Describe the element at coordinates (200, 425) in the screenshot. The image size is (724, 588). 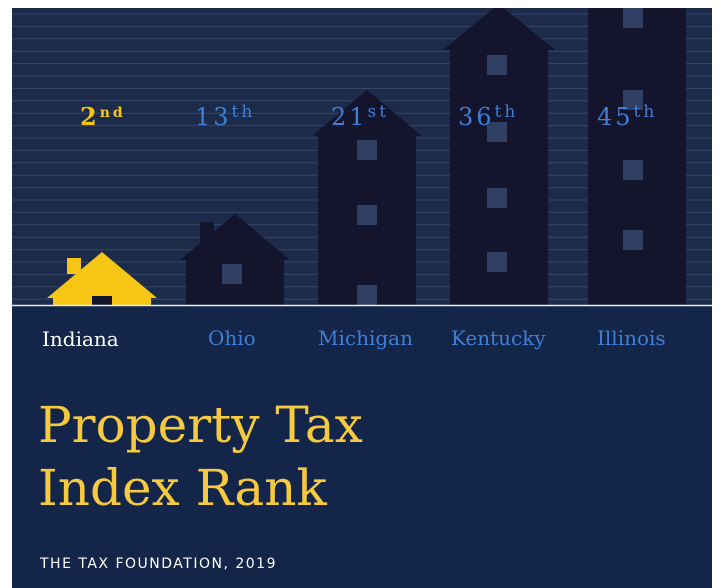
I see `title-line: Property Tax` at that location.